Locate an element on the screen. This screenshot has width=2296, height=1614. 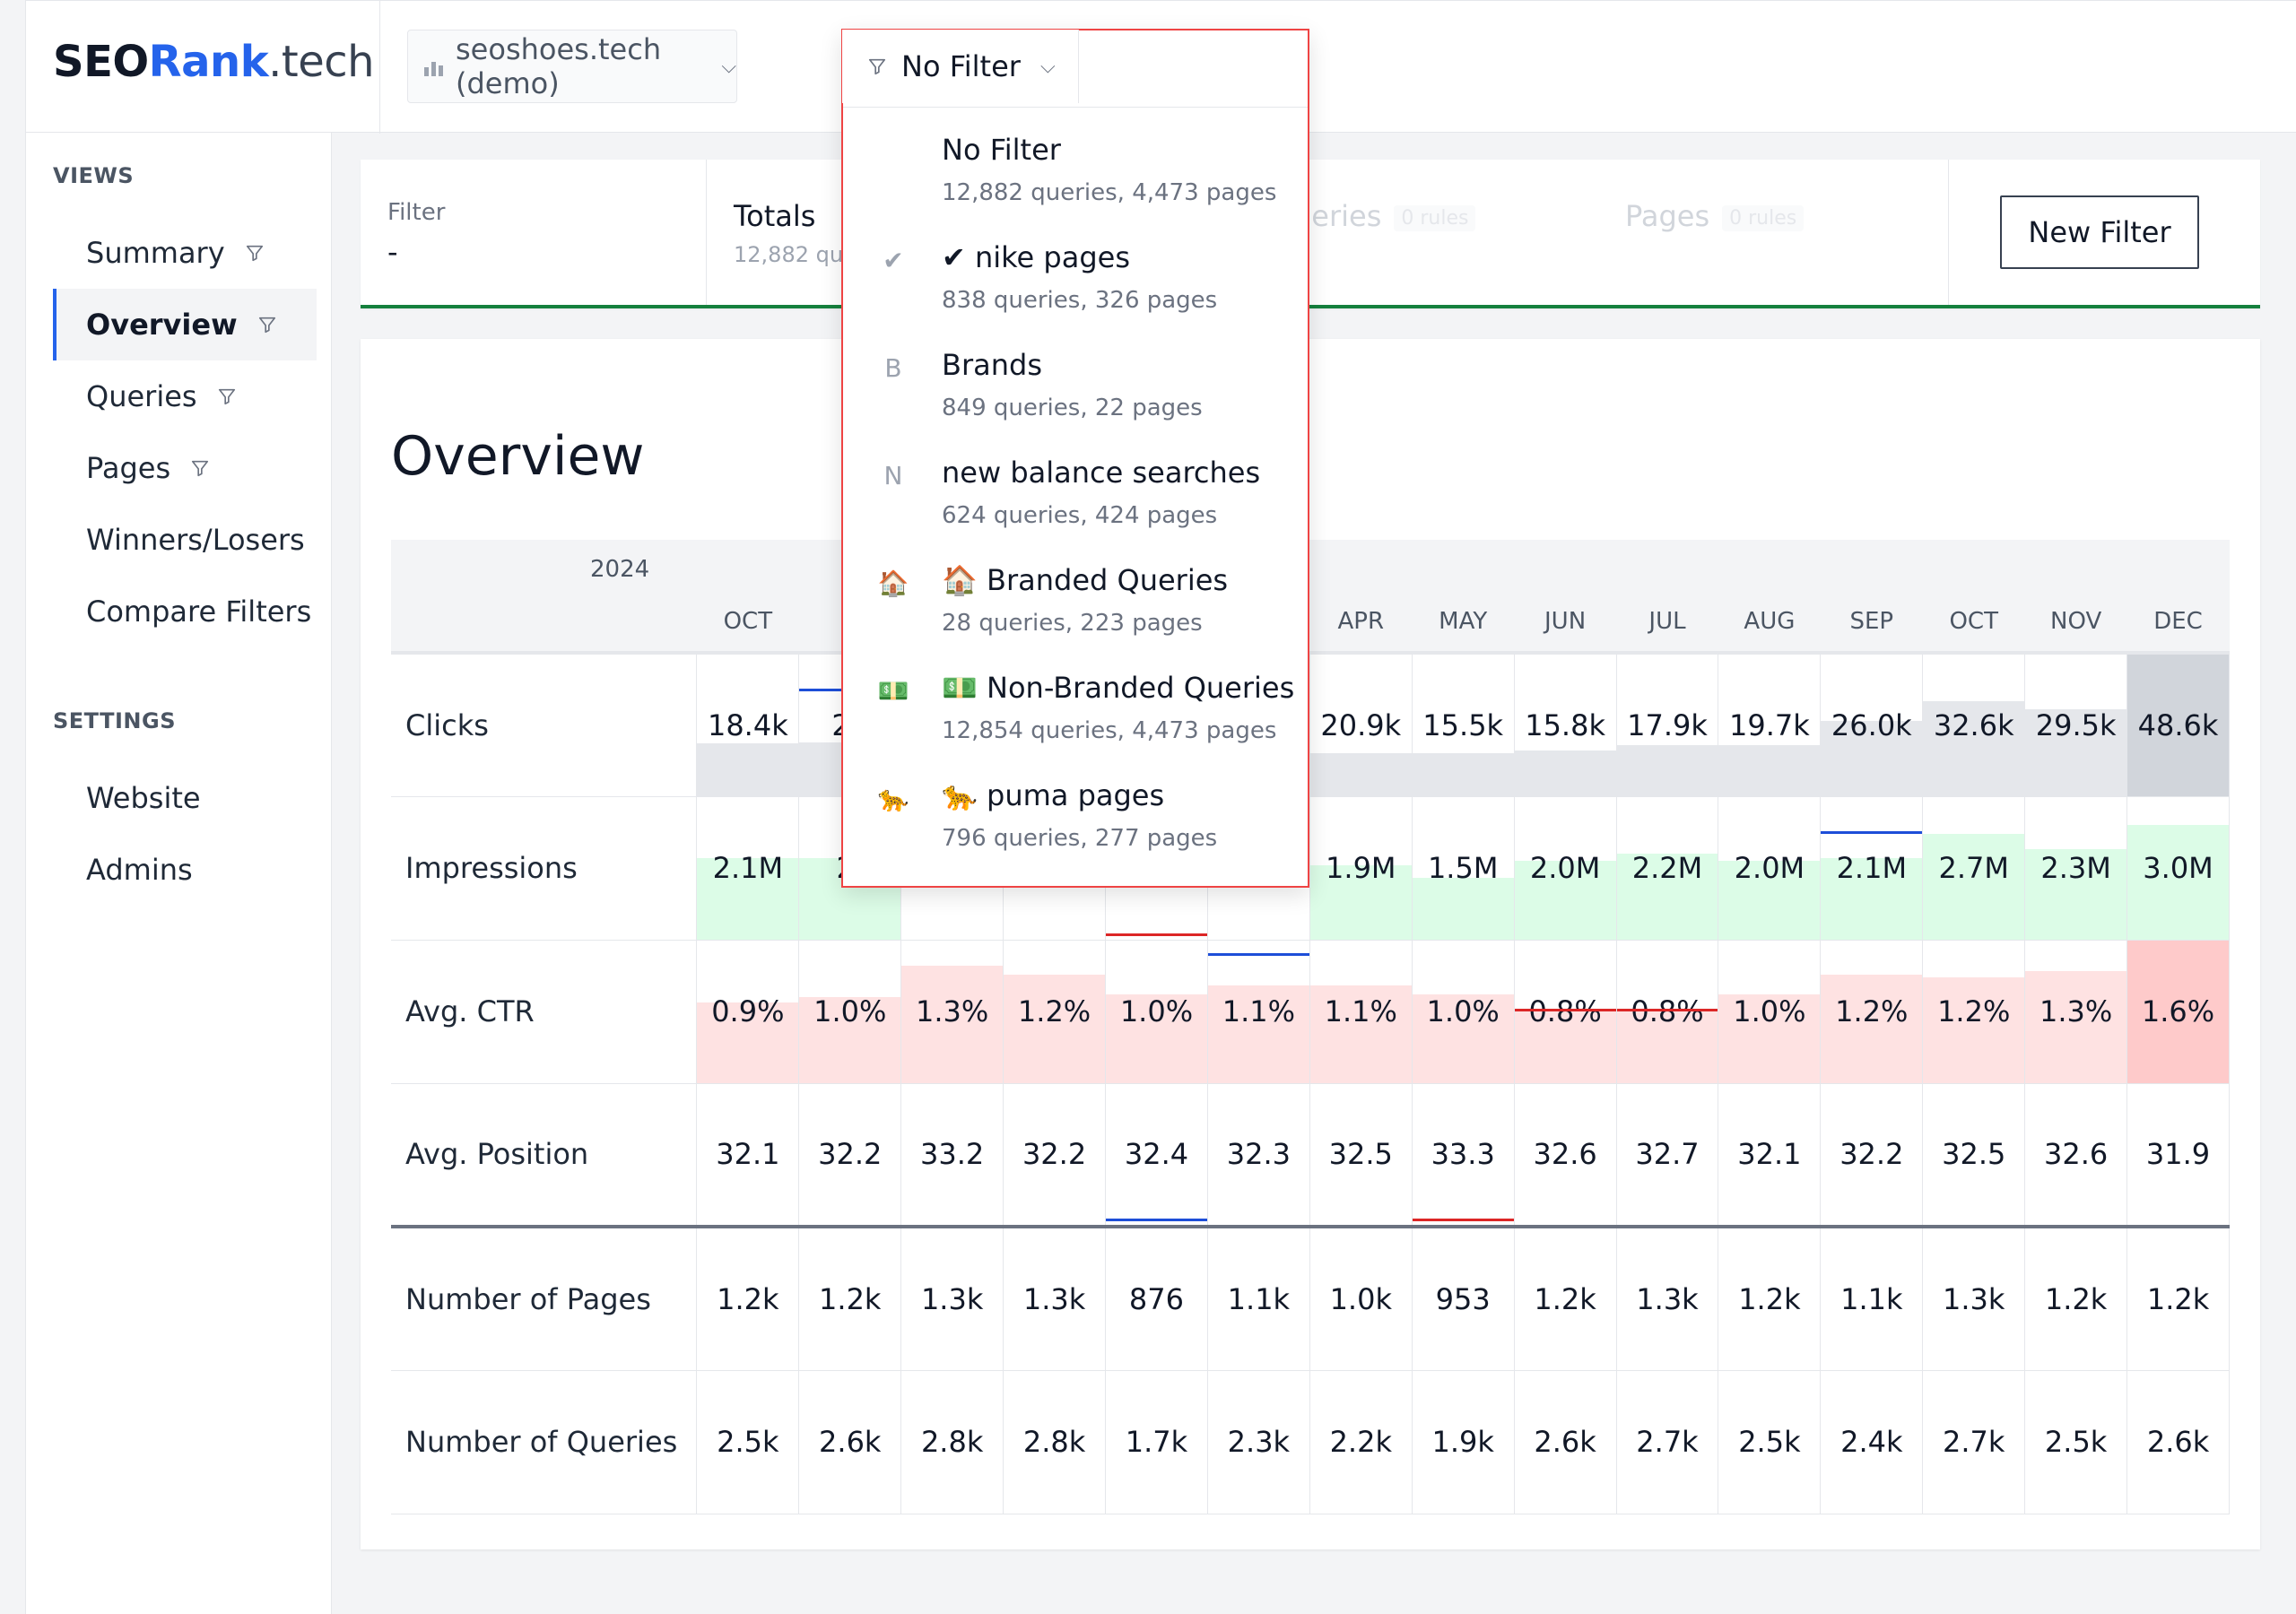
metric-value: 32.2 is located at coordinates (850, 1154).